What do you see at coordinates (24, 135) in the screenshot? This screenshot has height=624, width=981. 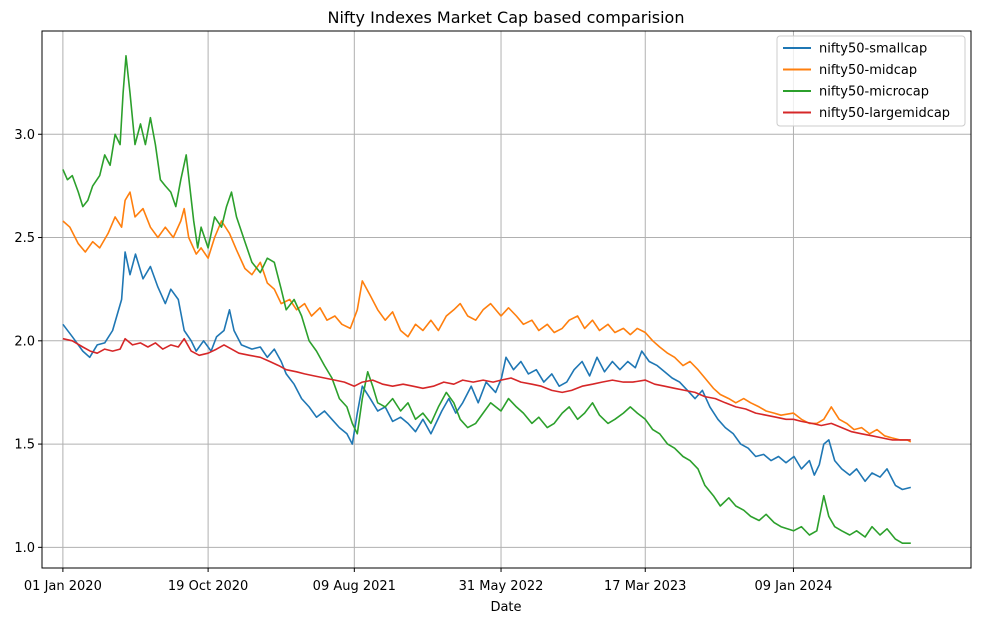 I see `y-tick-label: 3.0` at bounding box center [24, 135].